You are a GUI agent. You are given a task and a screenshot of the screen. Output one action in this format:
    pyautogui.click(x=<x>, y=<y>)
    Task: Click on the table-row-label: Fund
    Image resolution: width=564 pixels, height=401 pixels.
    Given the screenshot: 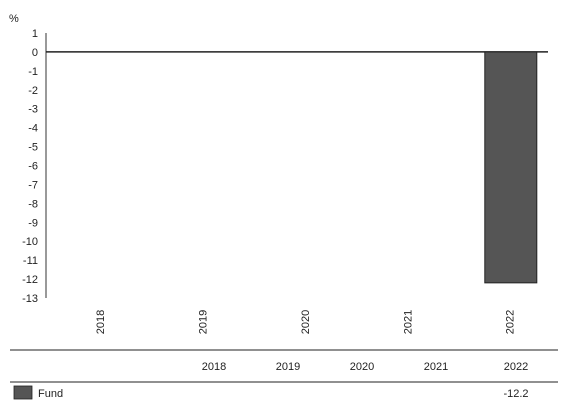 What is the action you would take?
    pyautogui.click(x=50, y=394)
    